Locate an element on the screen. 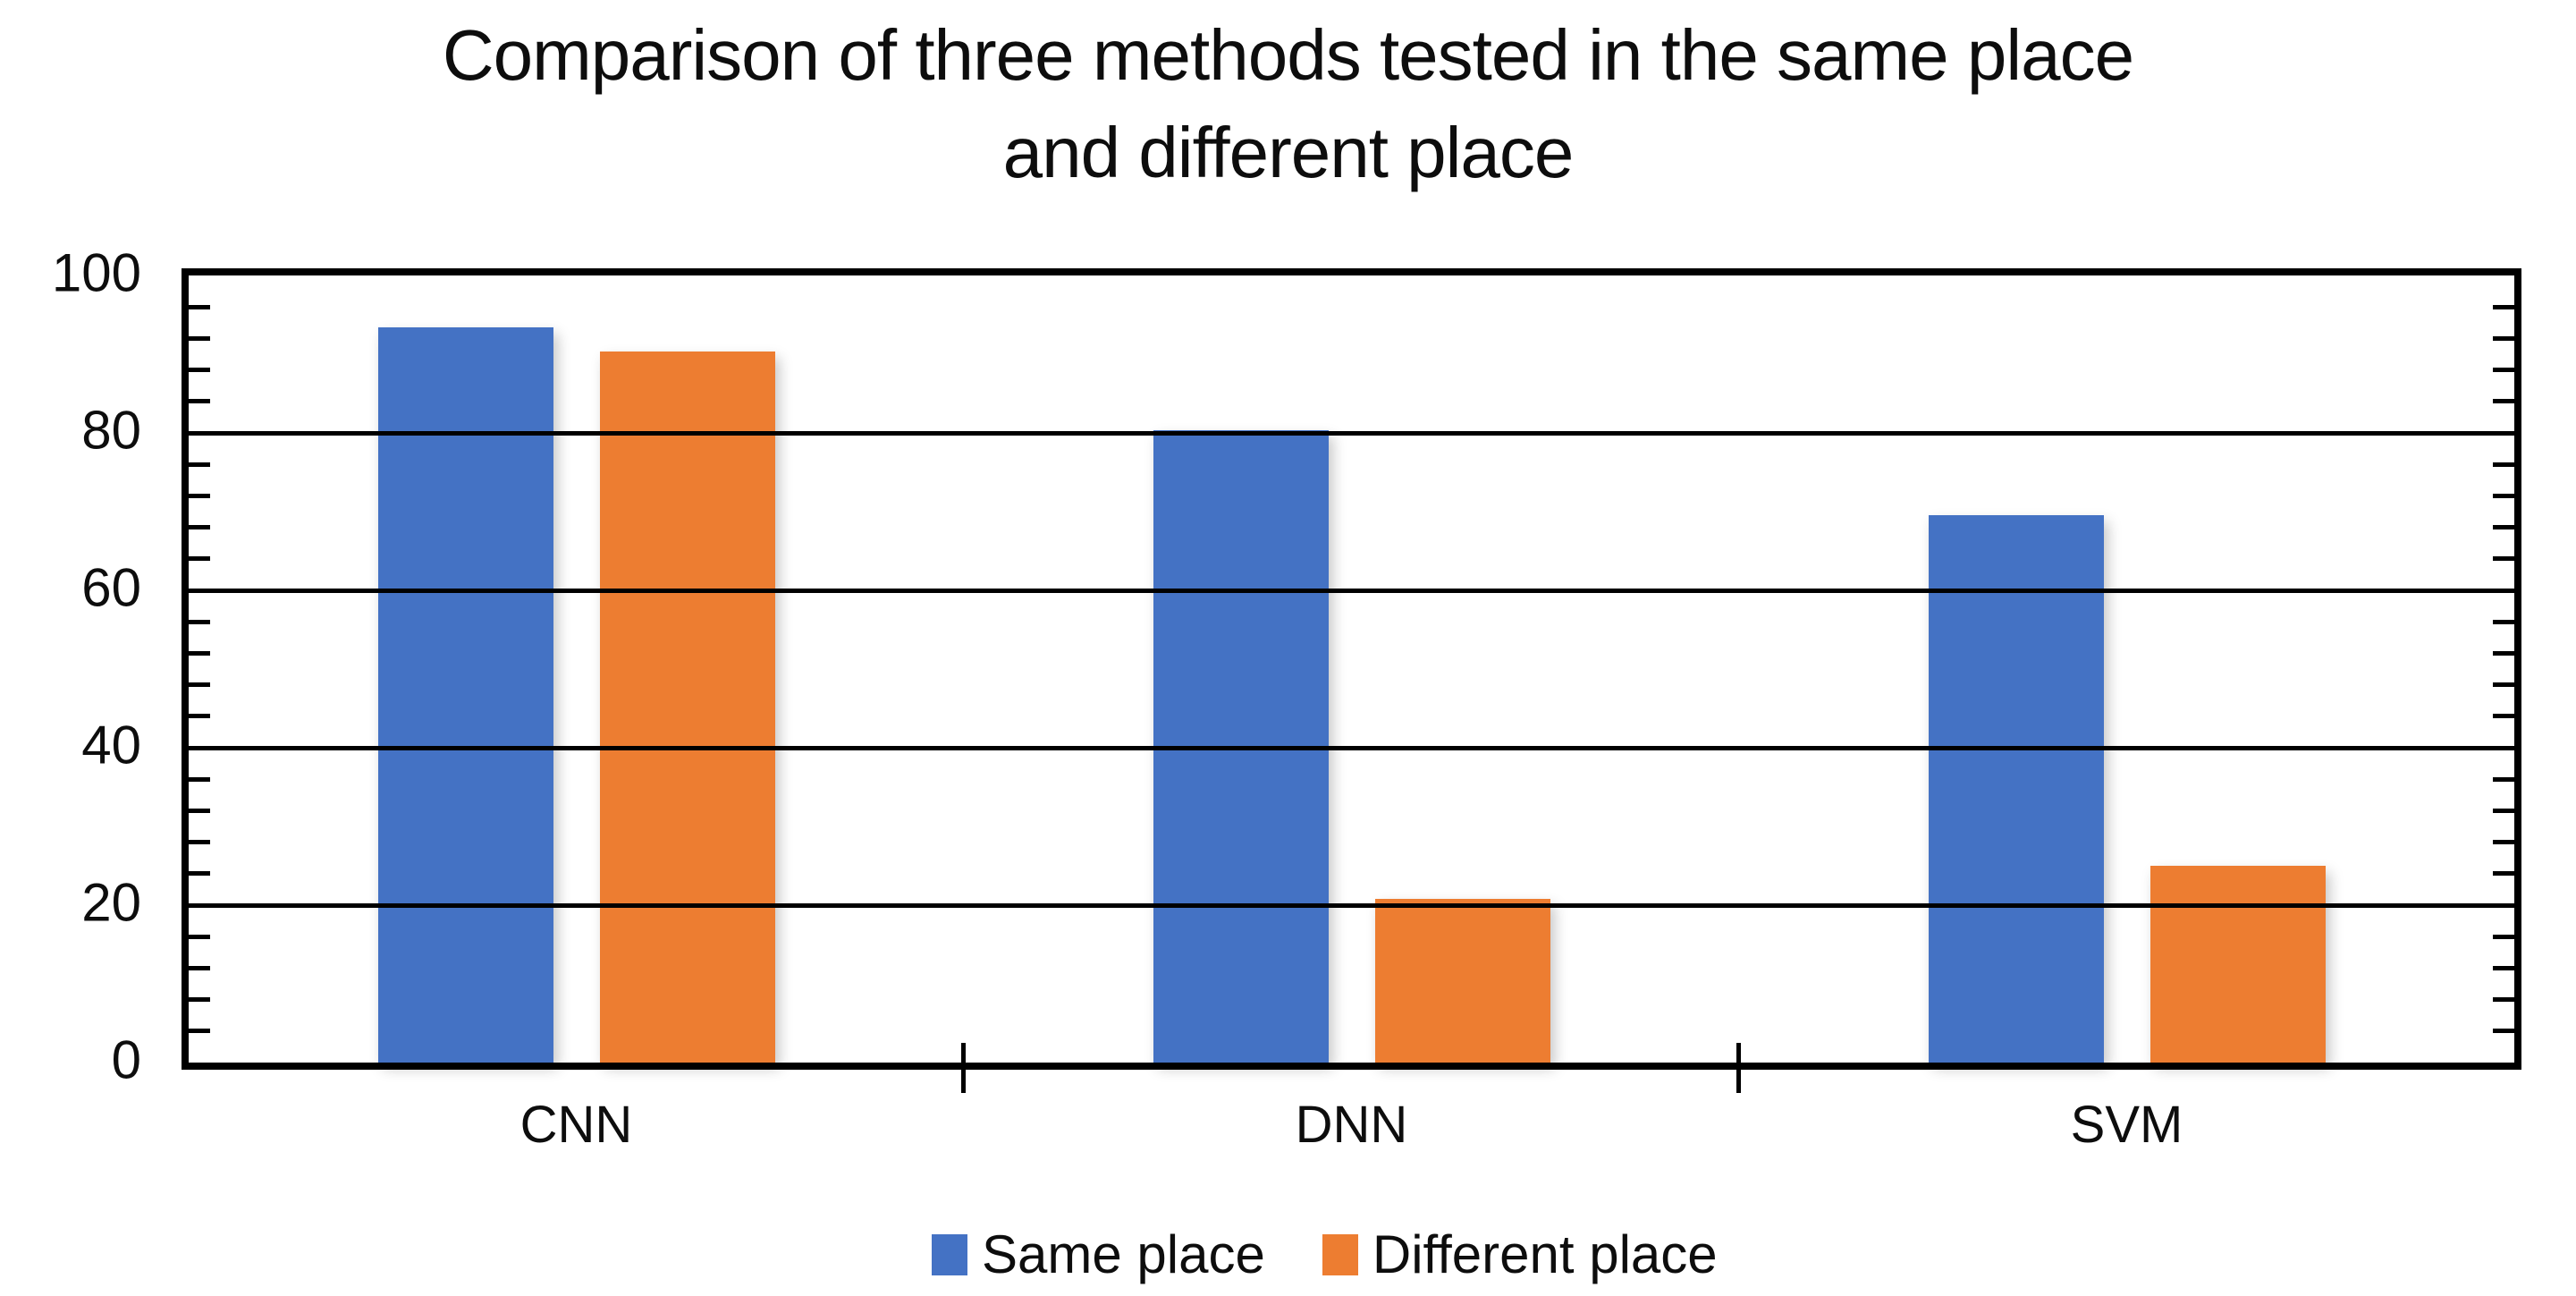 Image resolution: width=2576 pixels, height=1296 pixels. x-category-label: CNN is located at coordinates (576, 1125).